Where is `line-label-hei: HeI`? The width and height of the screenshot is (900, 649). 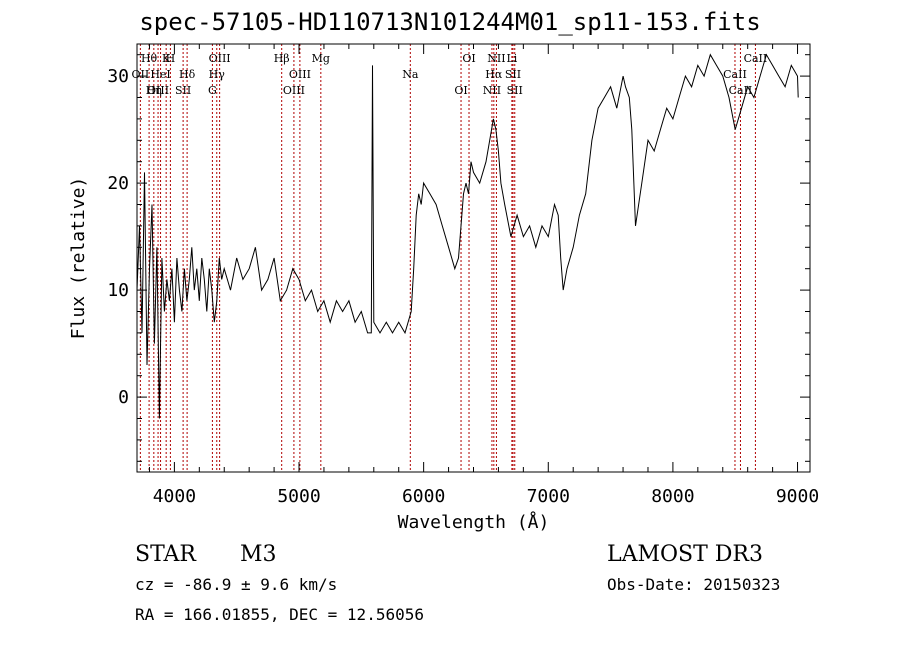
line-label-hei: HeI is located at coordinates (160, 74).